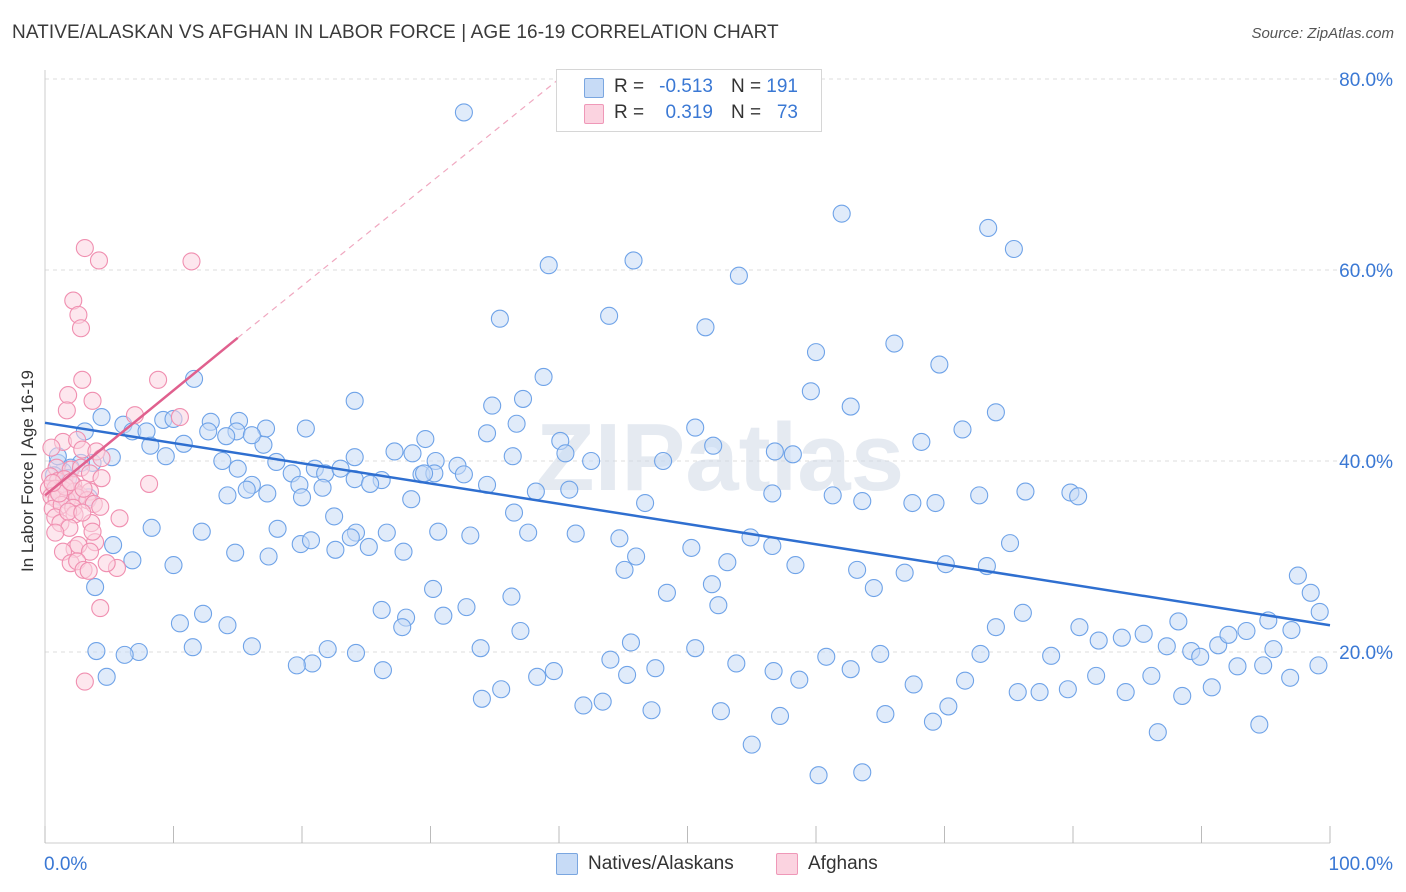  I want to click on afghans-legend-label: Afghans, so click(843, 863).